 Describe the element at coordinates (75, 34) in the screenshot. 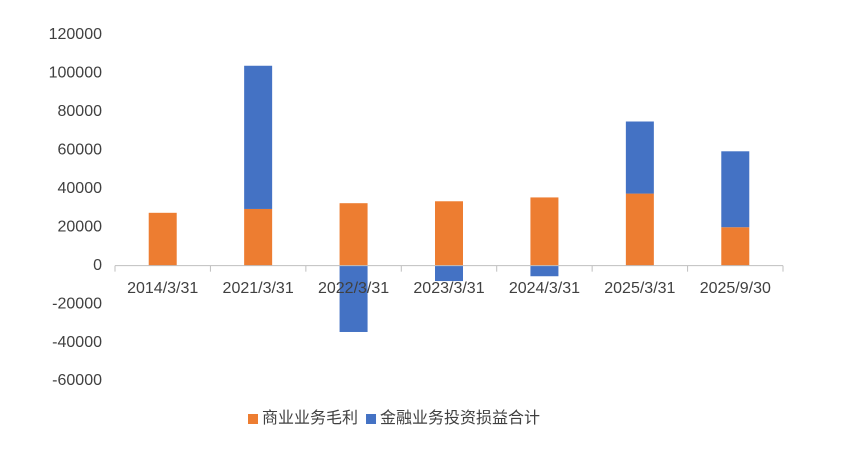

I see `y-tick-label: 120000` at that location.